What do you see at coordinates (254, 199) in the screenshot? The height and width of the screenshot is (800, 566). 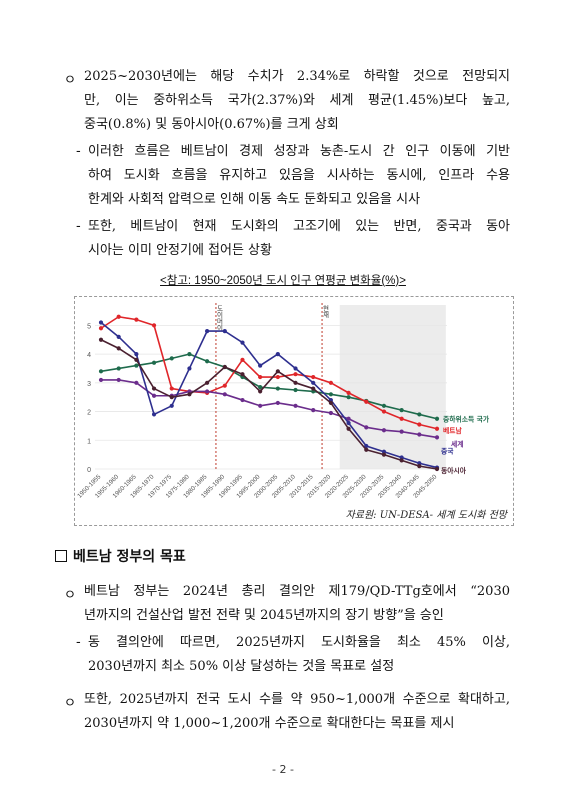 I see `text-line: 한계와 사회적 압력으로 인해 이동 속도 둔화되고 있음을 시사` at bounding box center [254, 199].